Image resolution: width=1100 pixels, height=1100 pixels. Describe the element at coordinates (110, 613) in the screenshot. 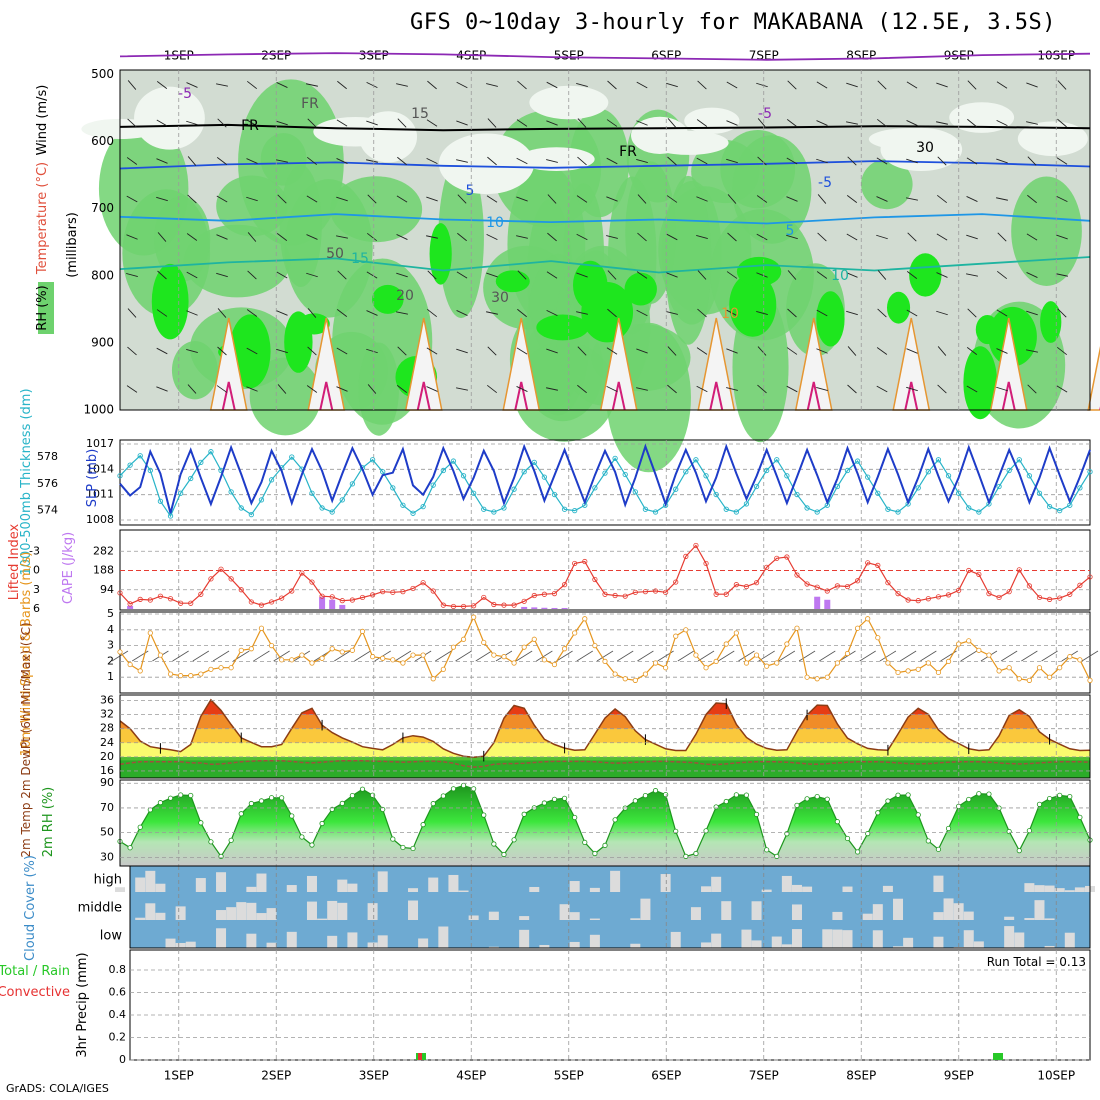

I see `wind-tick-label: 5` at that location.